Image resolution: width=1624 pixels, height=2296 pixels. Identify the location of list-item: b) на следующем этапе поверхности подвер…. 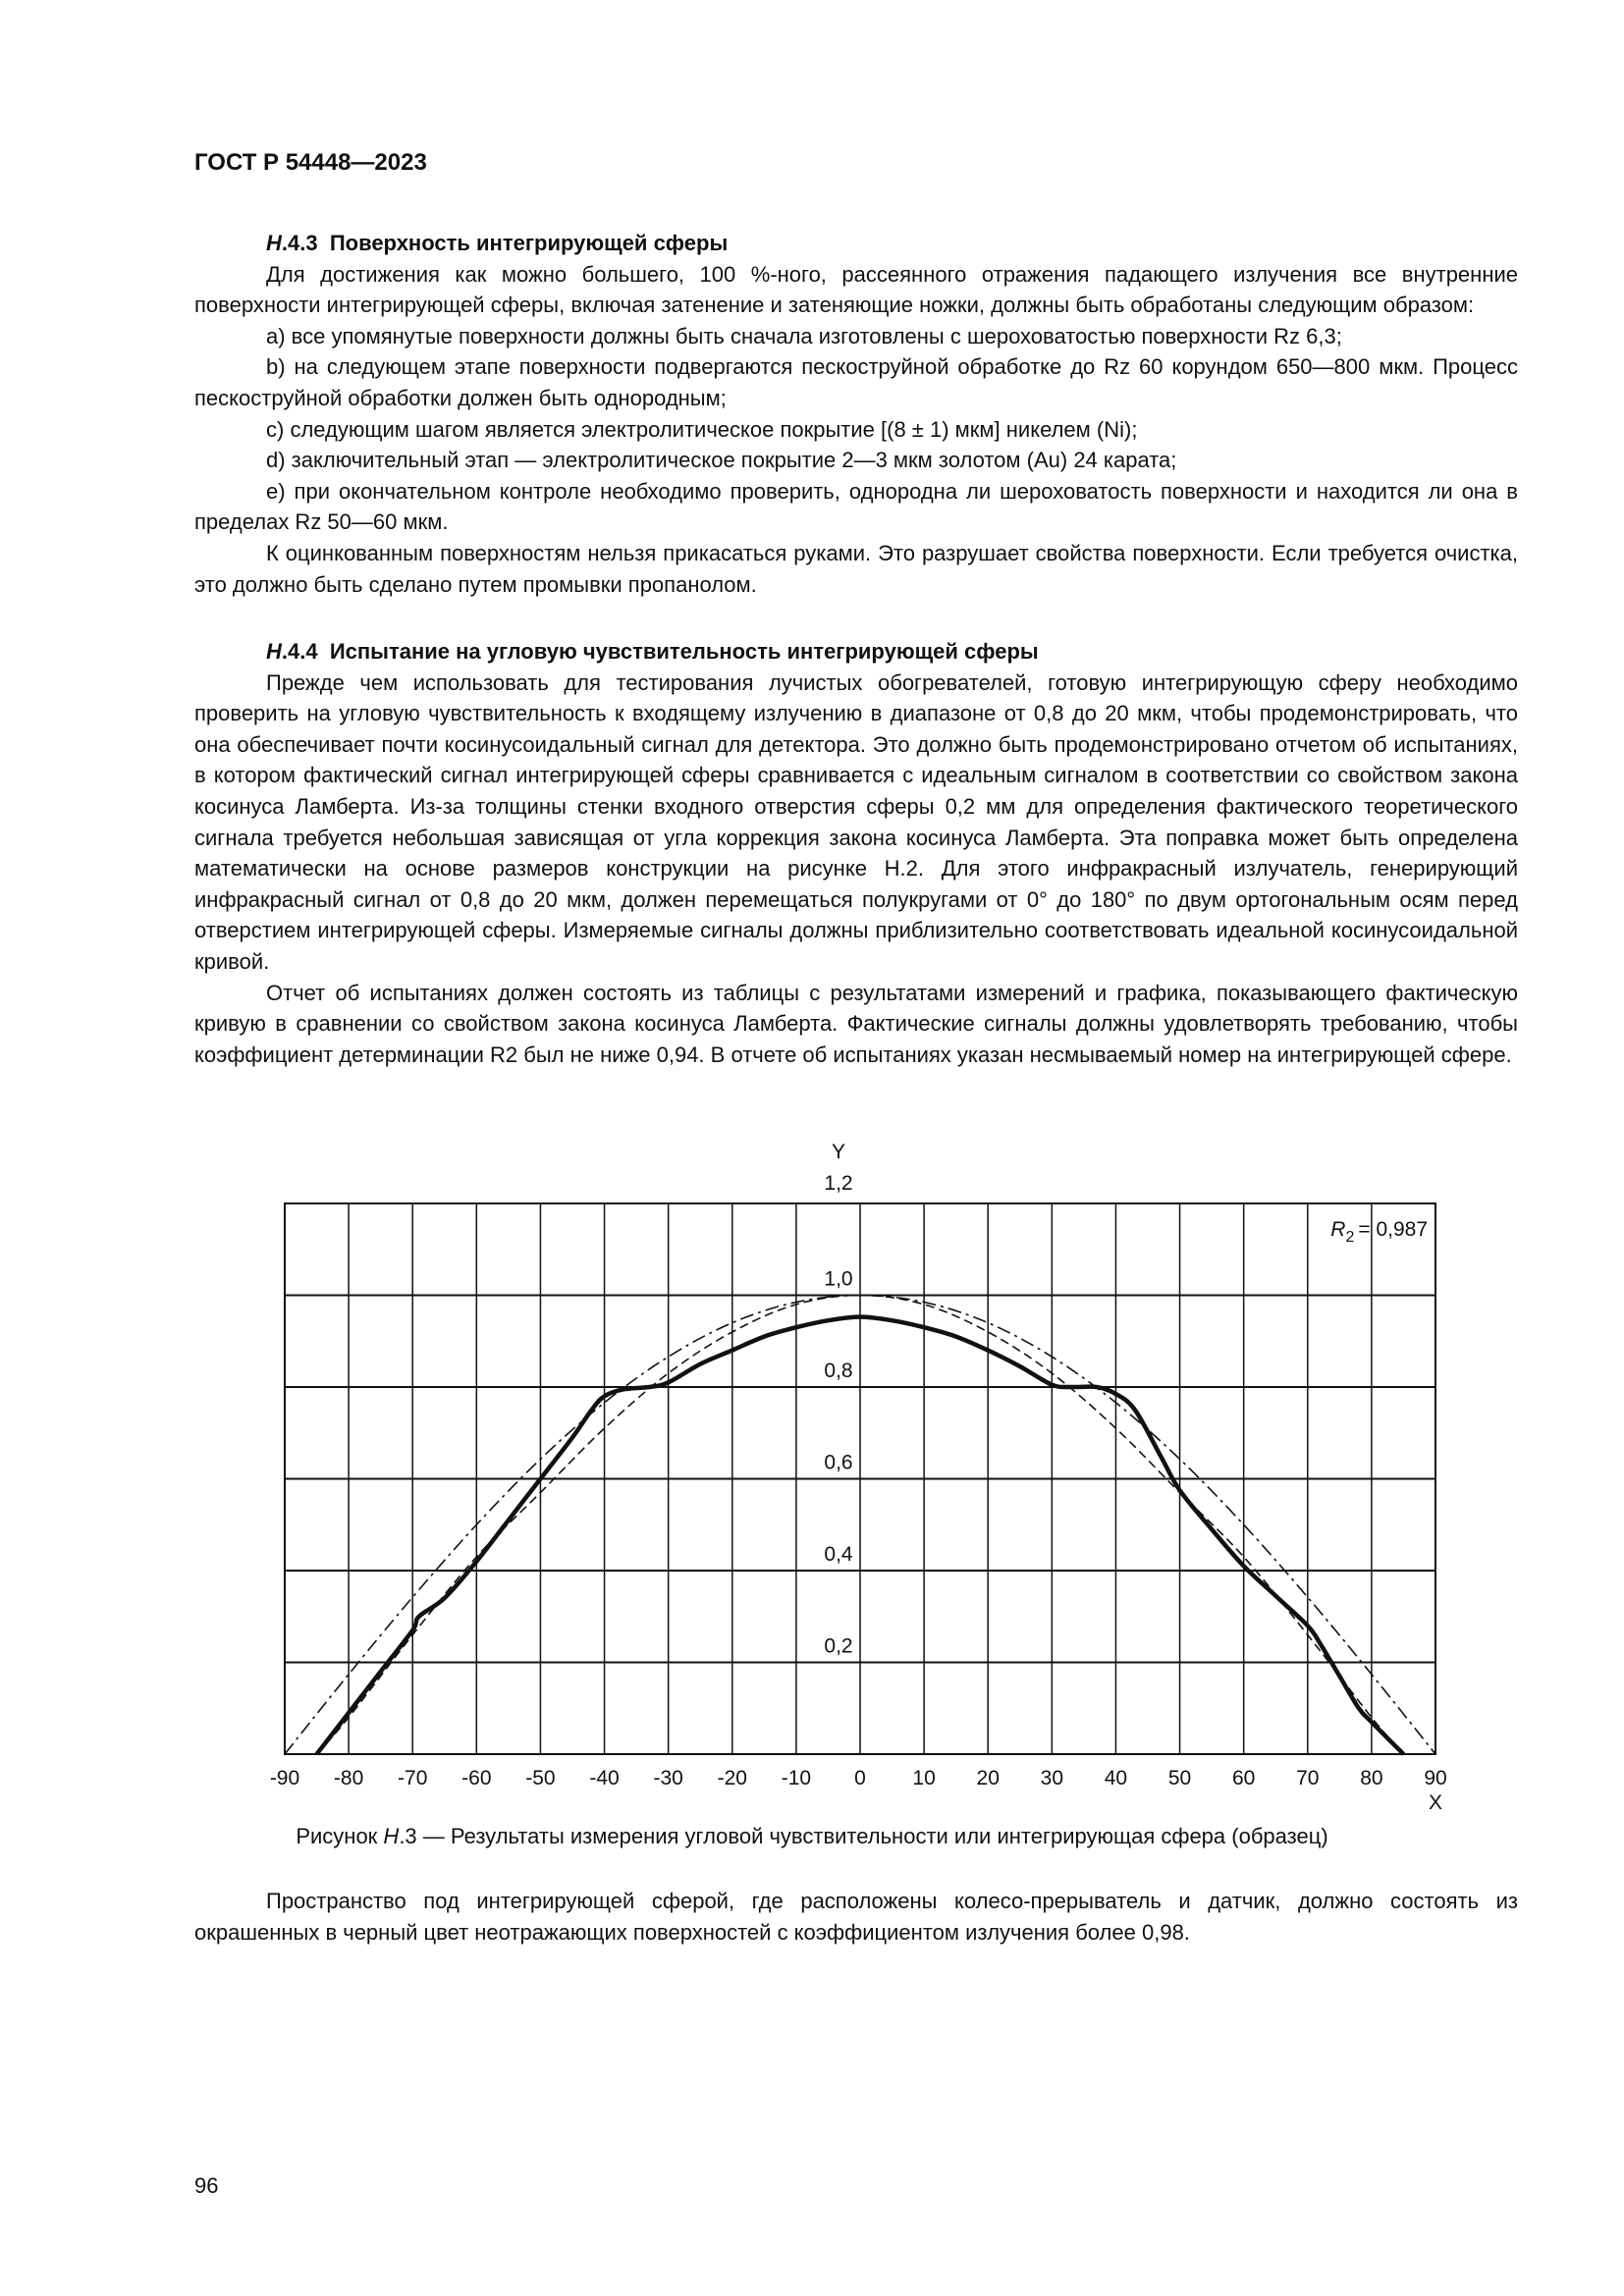
(856, 382).